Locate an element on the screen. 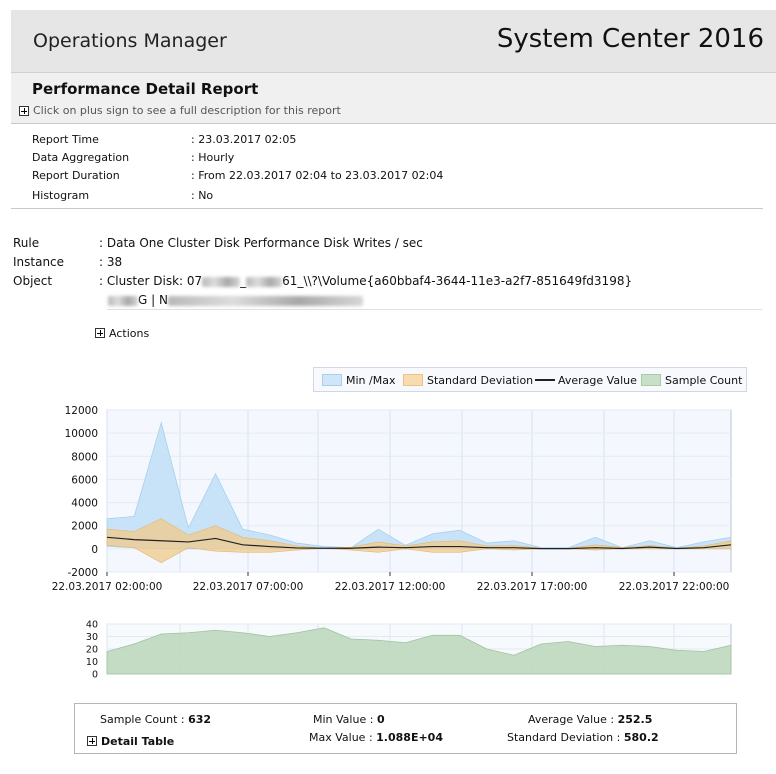 The image size is (776, 774). y-tick-label: 6000 is located at coordinates (84, 480).